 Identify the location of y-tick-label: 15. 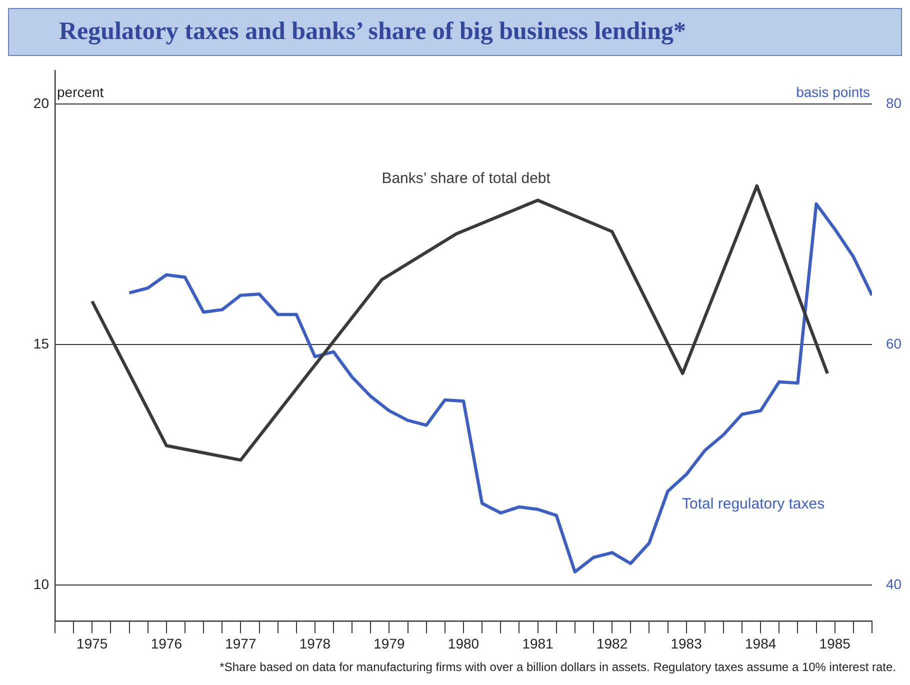
(41, 343).